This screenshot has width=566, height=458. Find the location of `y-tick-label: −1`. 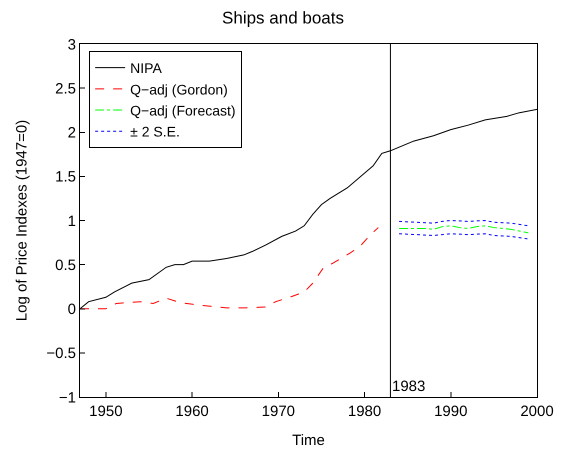

y-tick-label: −1 is located at coordinates (67, 397).